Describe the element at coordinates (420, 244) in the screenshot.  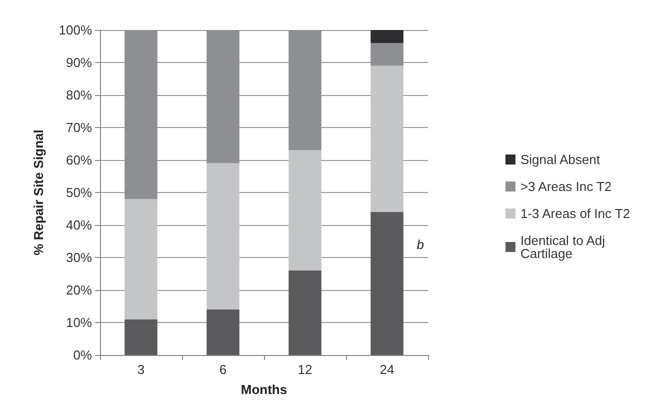
I see `annotation: b` at that location.